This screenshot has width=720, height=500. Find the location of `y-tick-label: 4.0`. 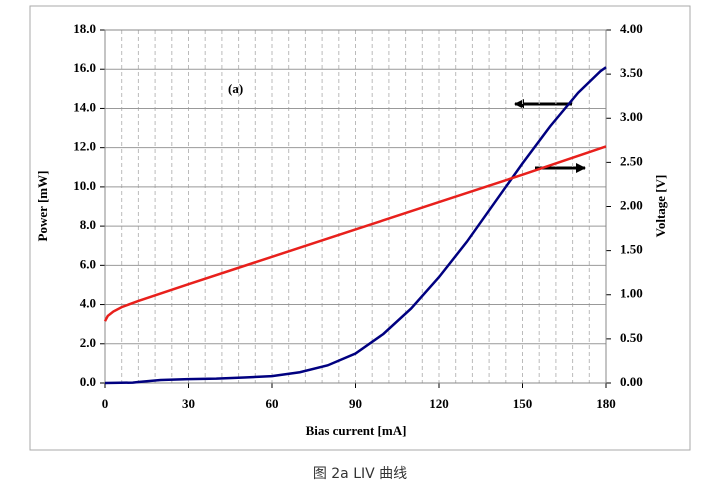

y-tick-label: 4.0 is located at coordinates (88, 303).